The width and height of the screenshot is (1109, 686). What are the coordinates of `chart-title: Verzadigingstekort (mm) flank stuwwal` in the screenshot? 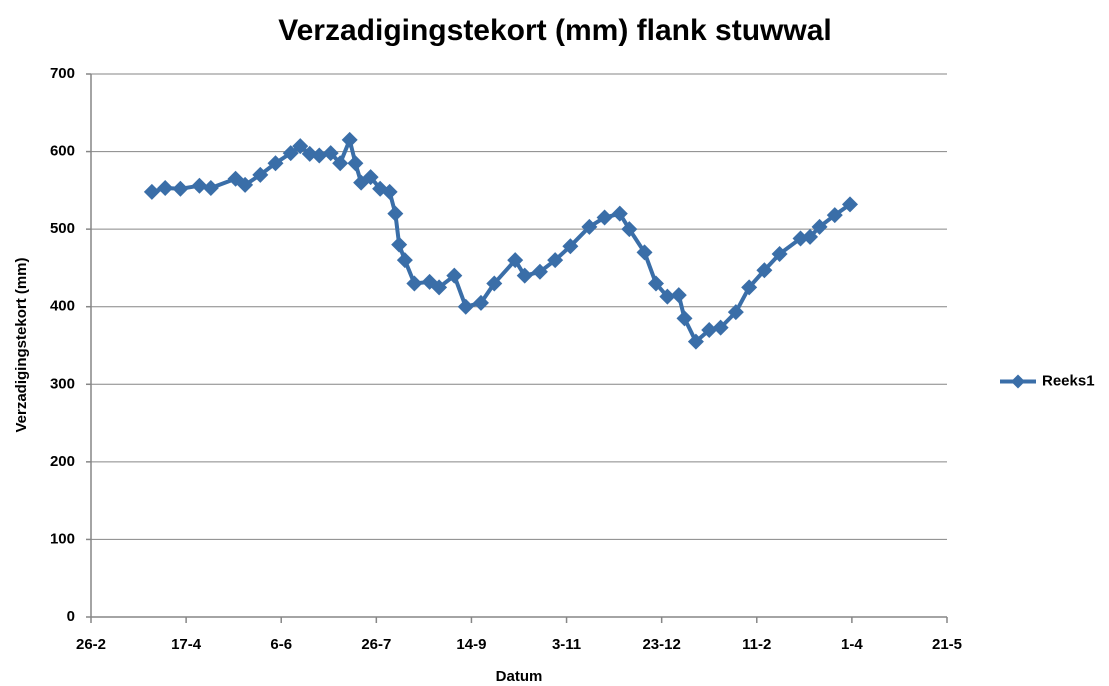 It's located at (554, 30).